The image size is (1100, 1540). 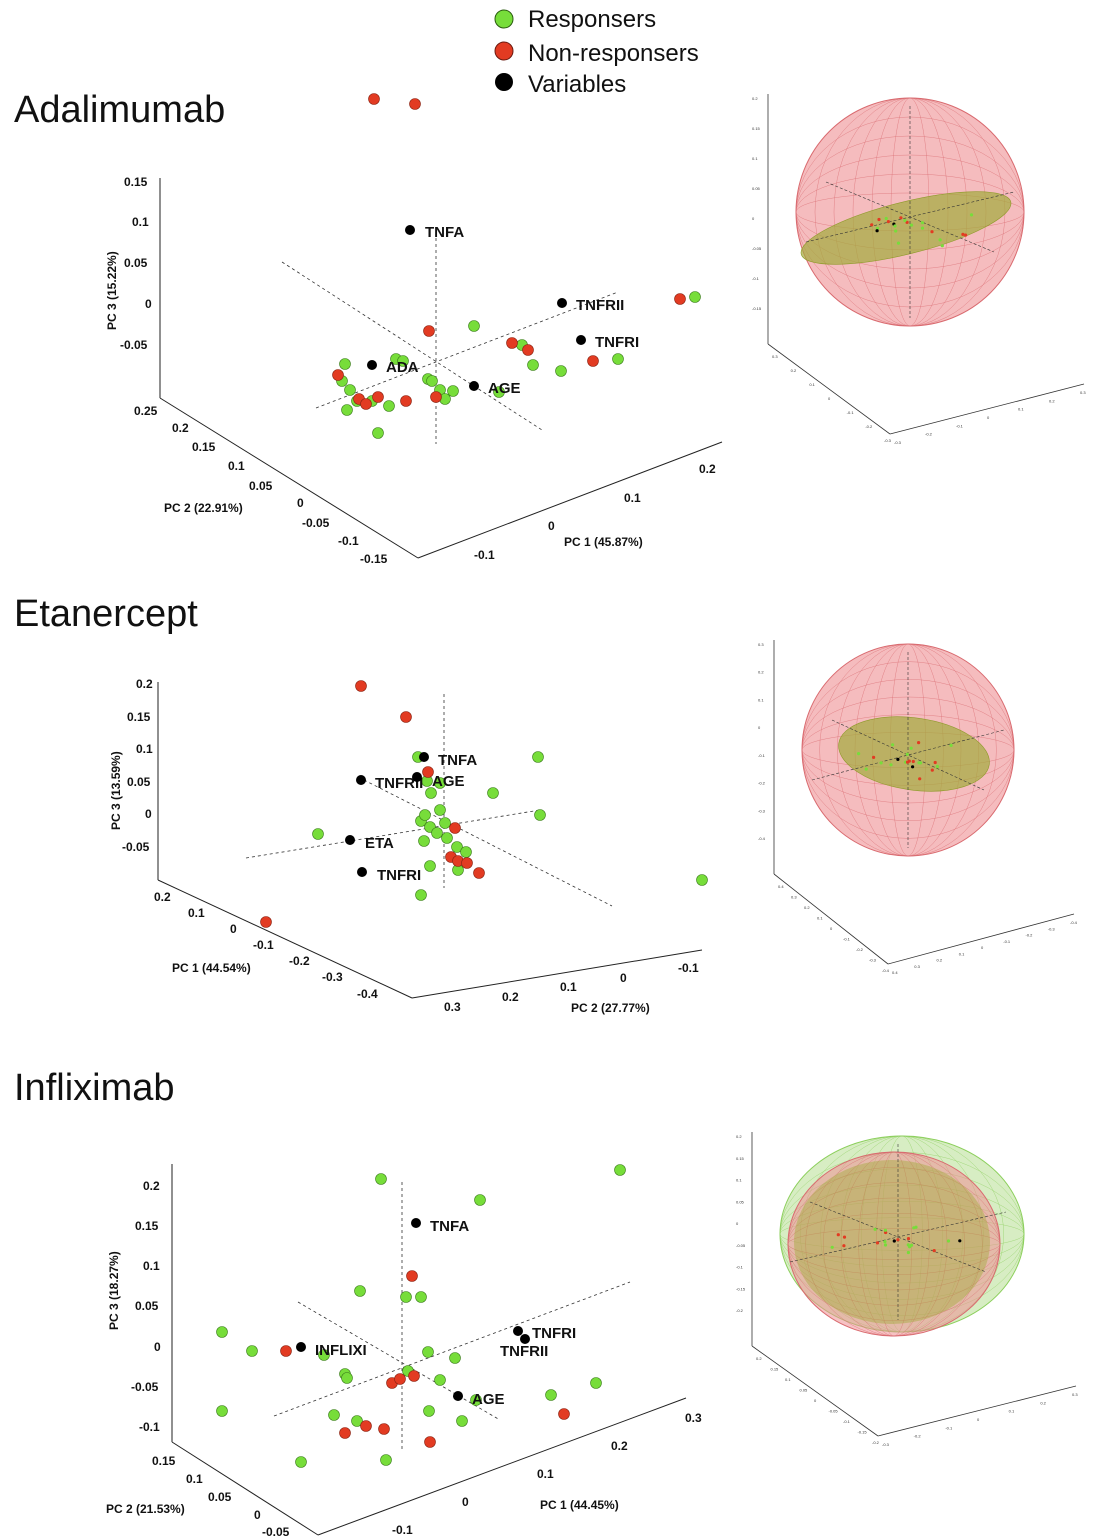 I want to click on x-tick: 0.1, so click(x=196, y=913).